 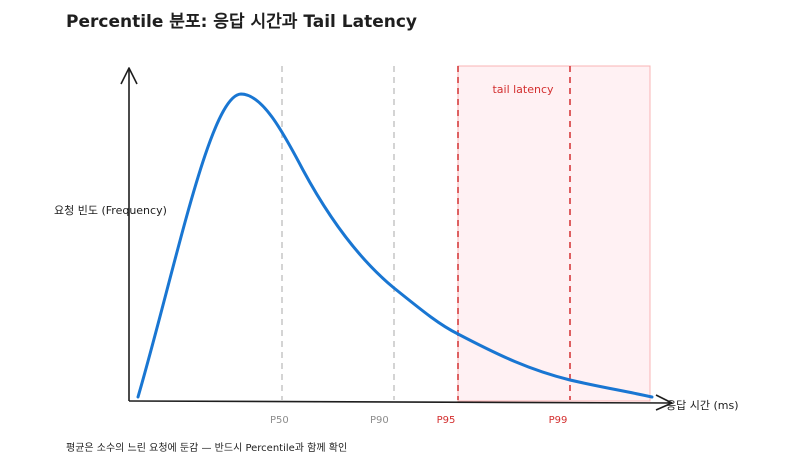 What do you see at coordinates (558, 420) in the screenshot?
I see `p99-label: P99` at bounding box center [558, 420].